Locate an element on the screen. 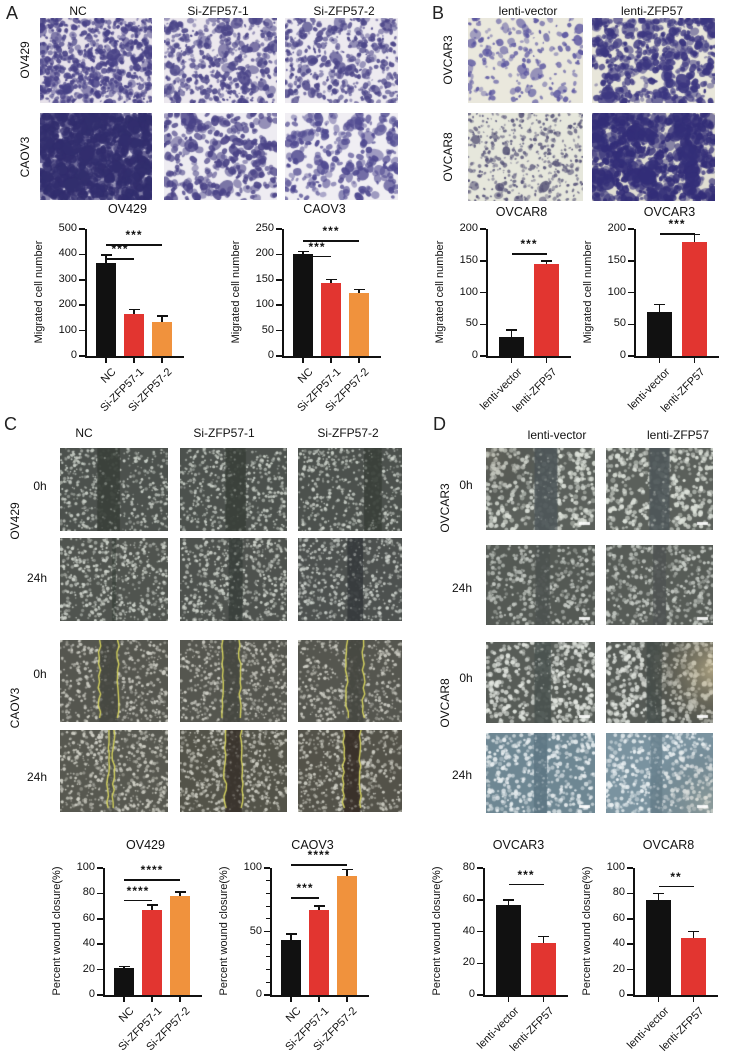 This screenshot has width=730, height=1057. chart-title: CAOV3 is located at coordinates (312, 845).